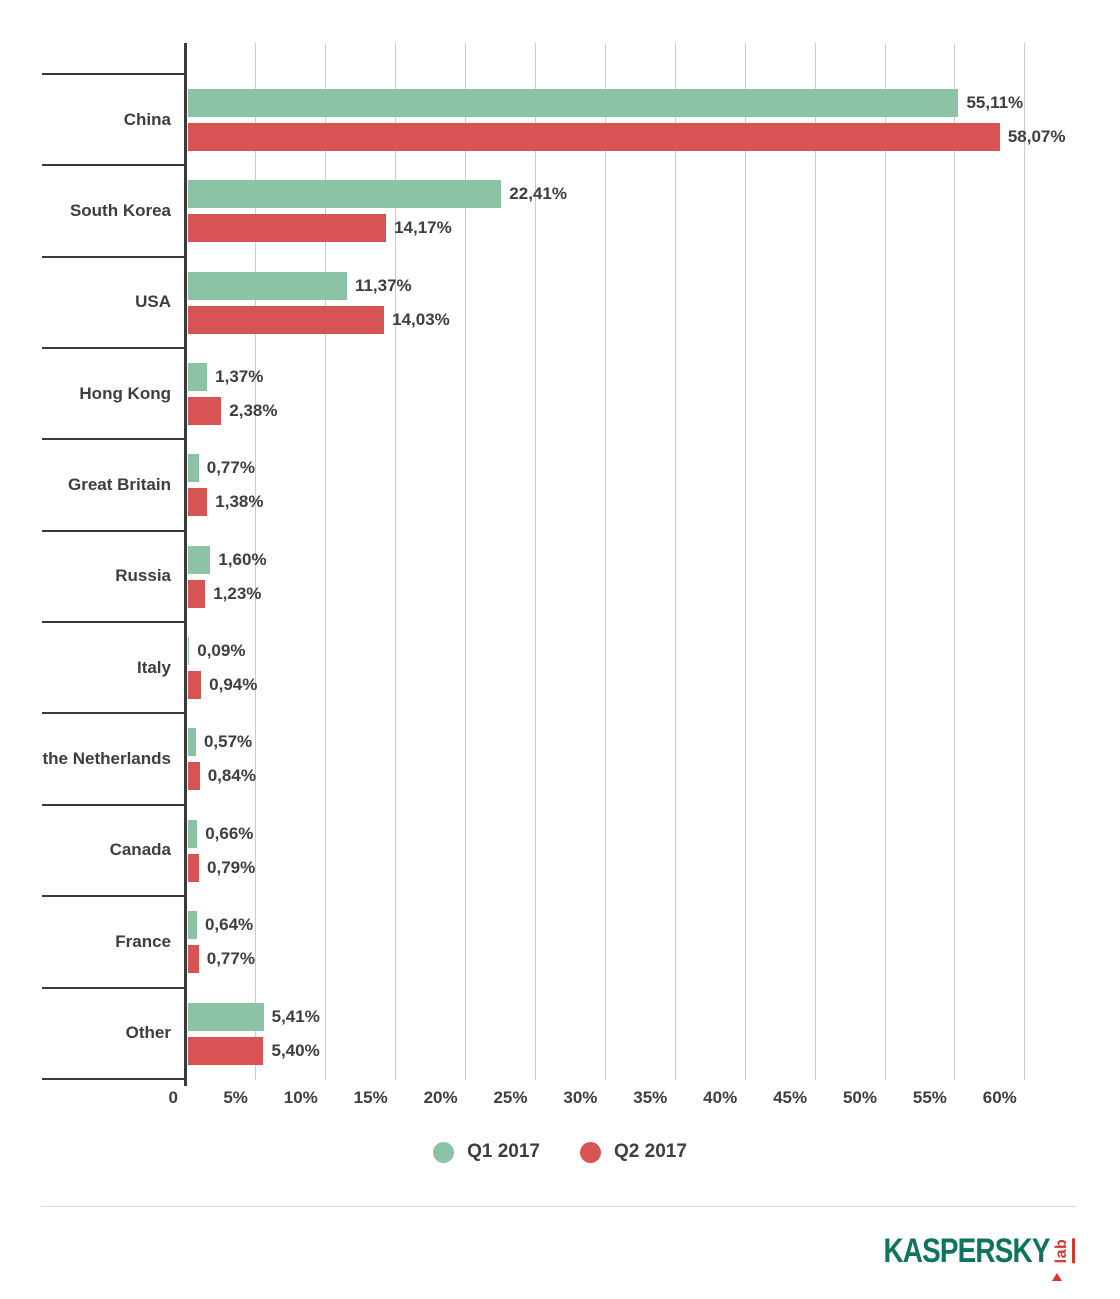 The image size is (1120, 1299). I want to click on bar-q1-2017-canada, so click(193, 833).